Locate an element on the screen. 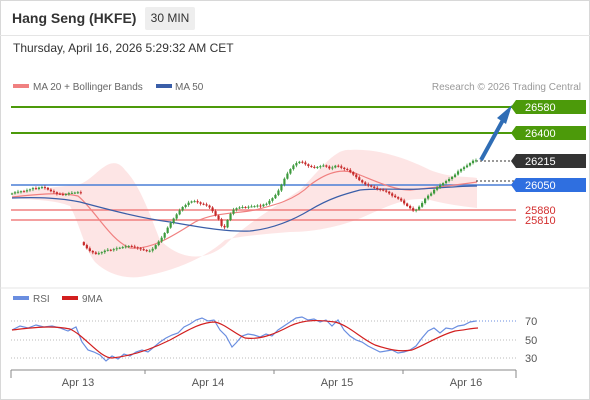 The height and width of the screenshot is (400, 590). forecast-arrow-head is located at coordinates (504, 114).